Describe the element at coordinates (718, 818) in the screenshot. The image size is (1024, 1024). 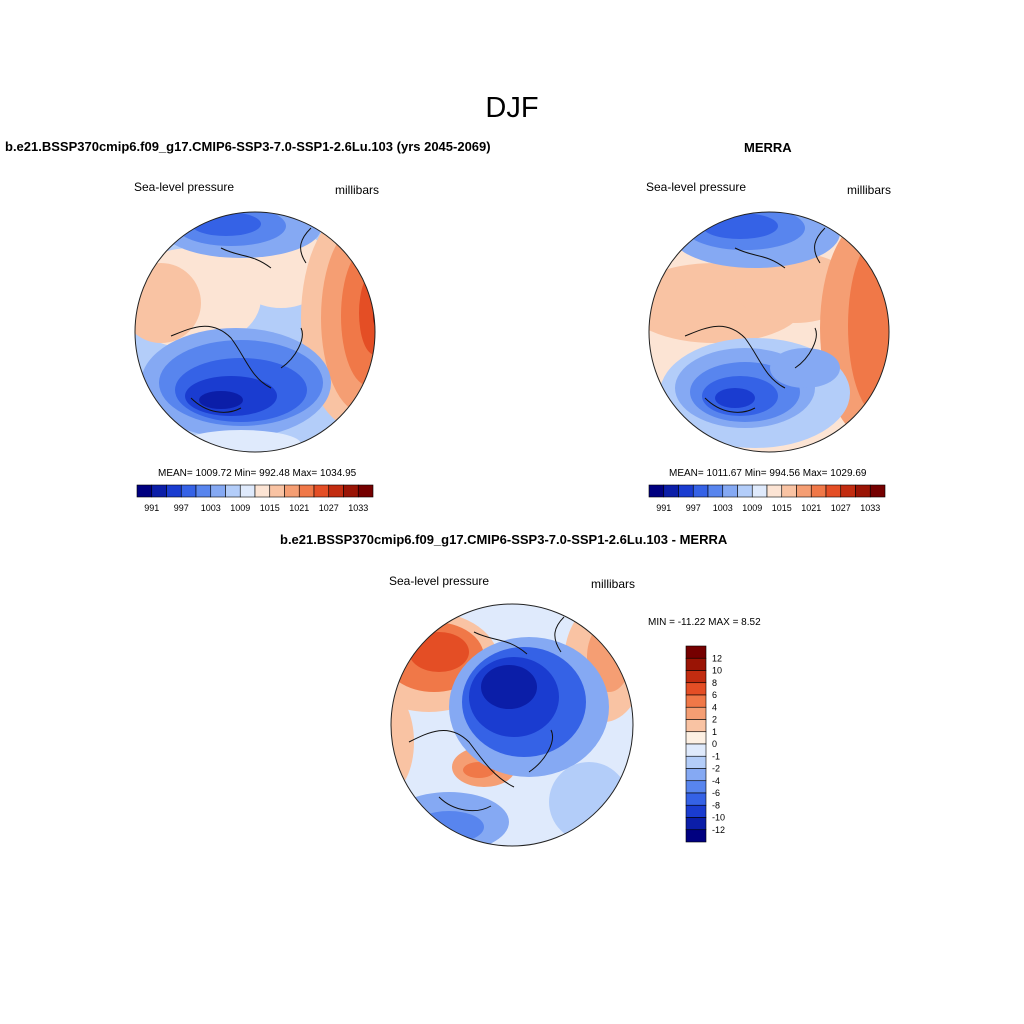
I see `colorbar-tick-label: -10` at that location.